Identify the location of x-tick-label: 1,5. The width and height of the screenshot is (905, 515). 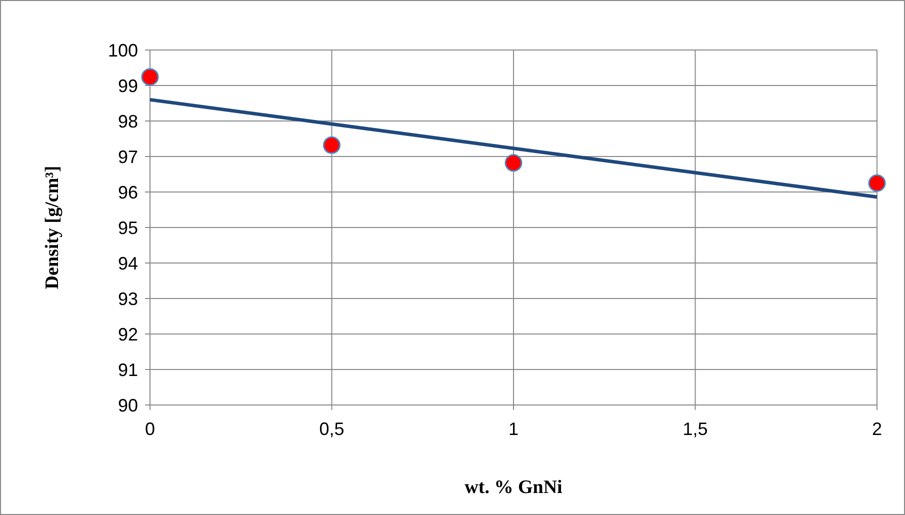
(695, 429).